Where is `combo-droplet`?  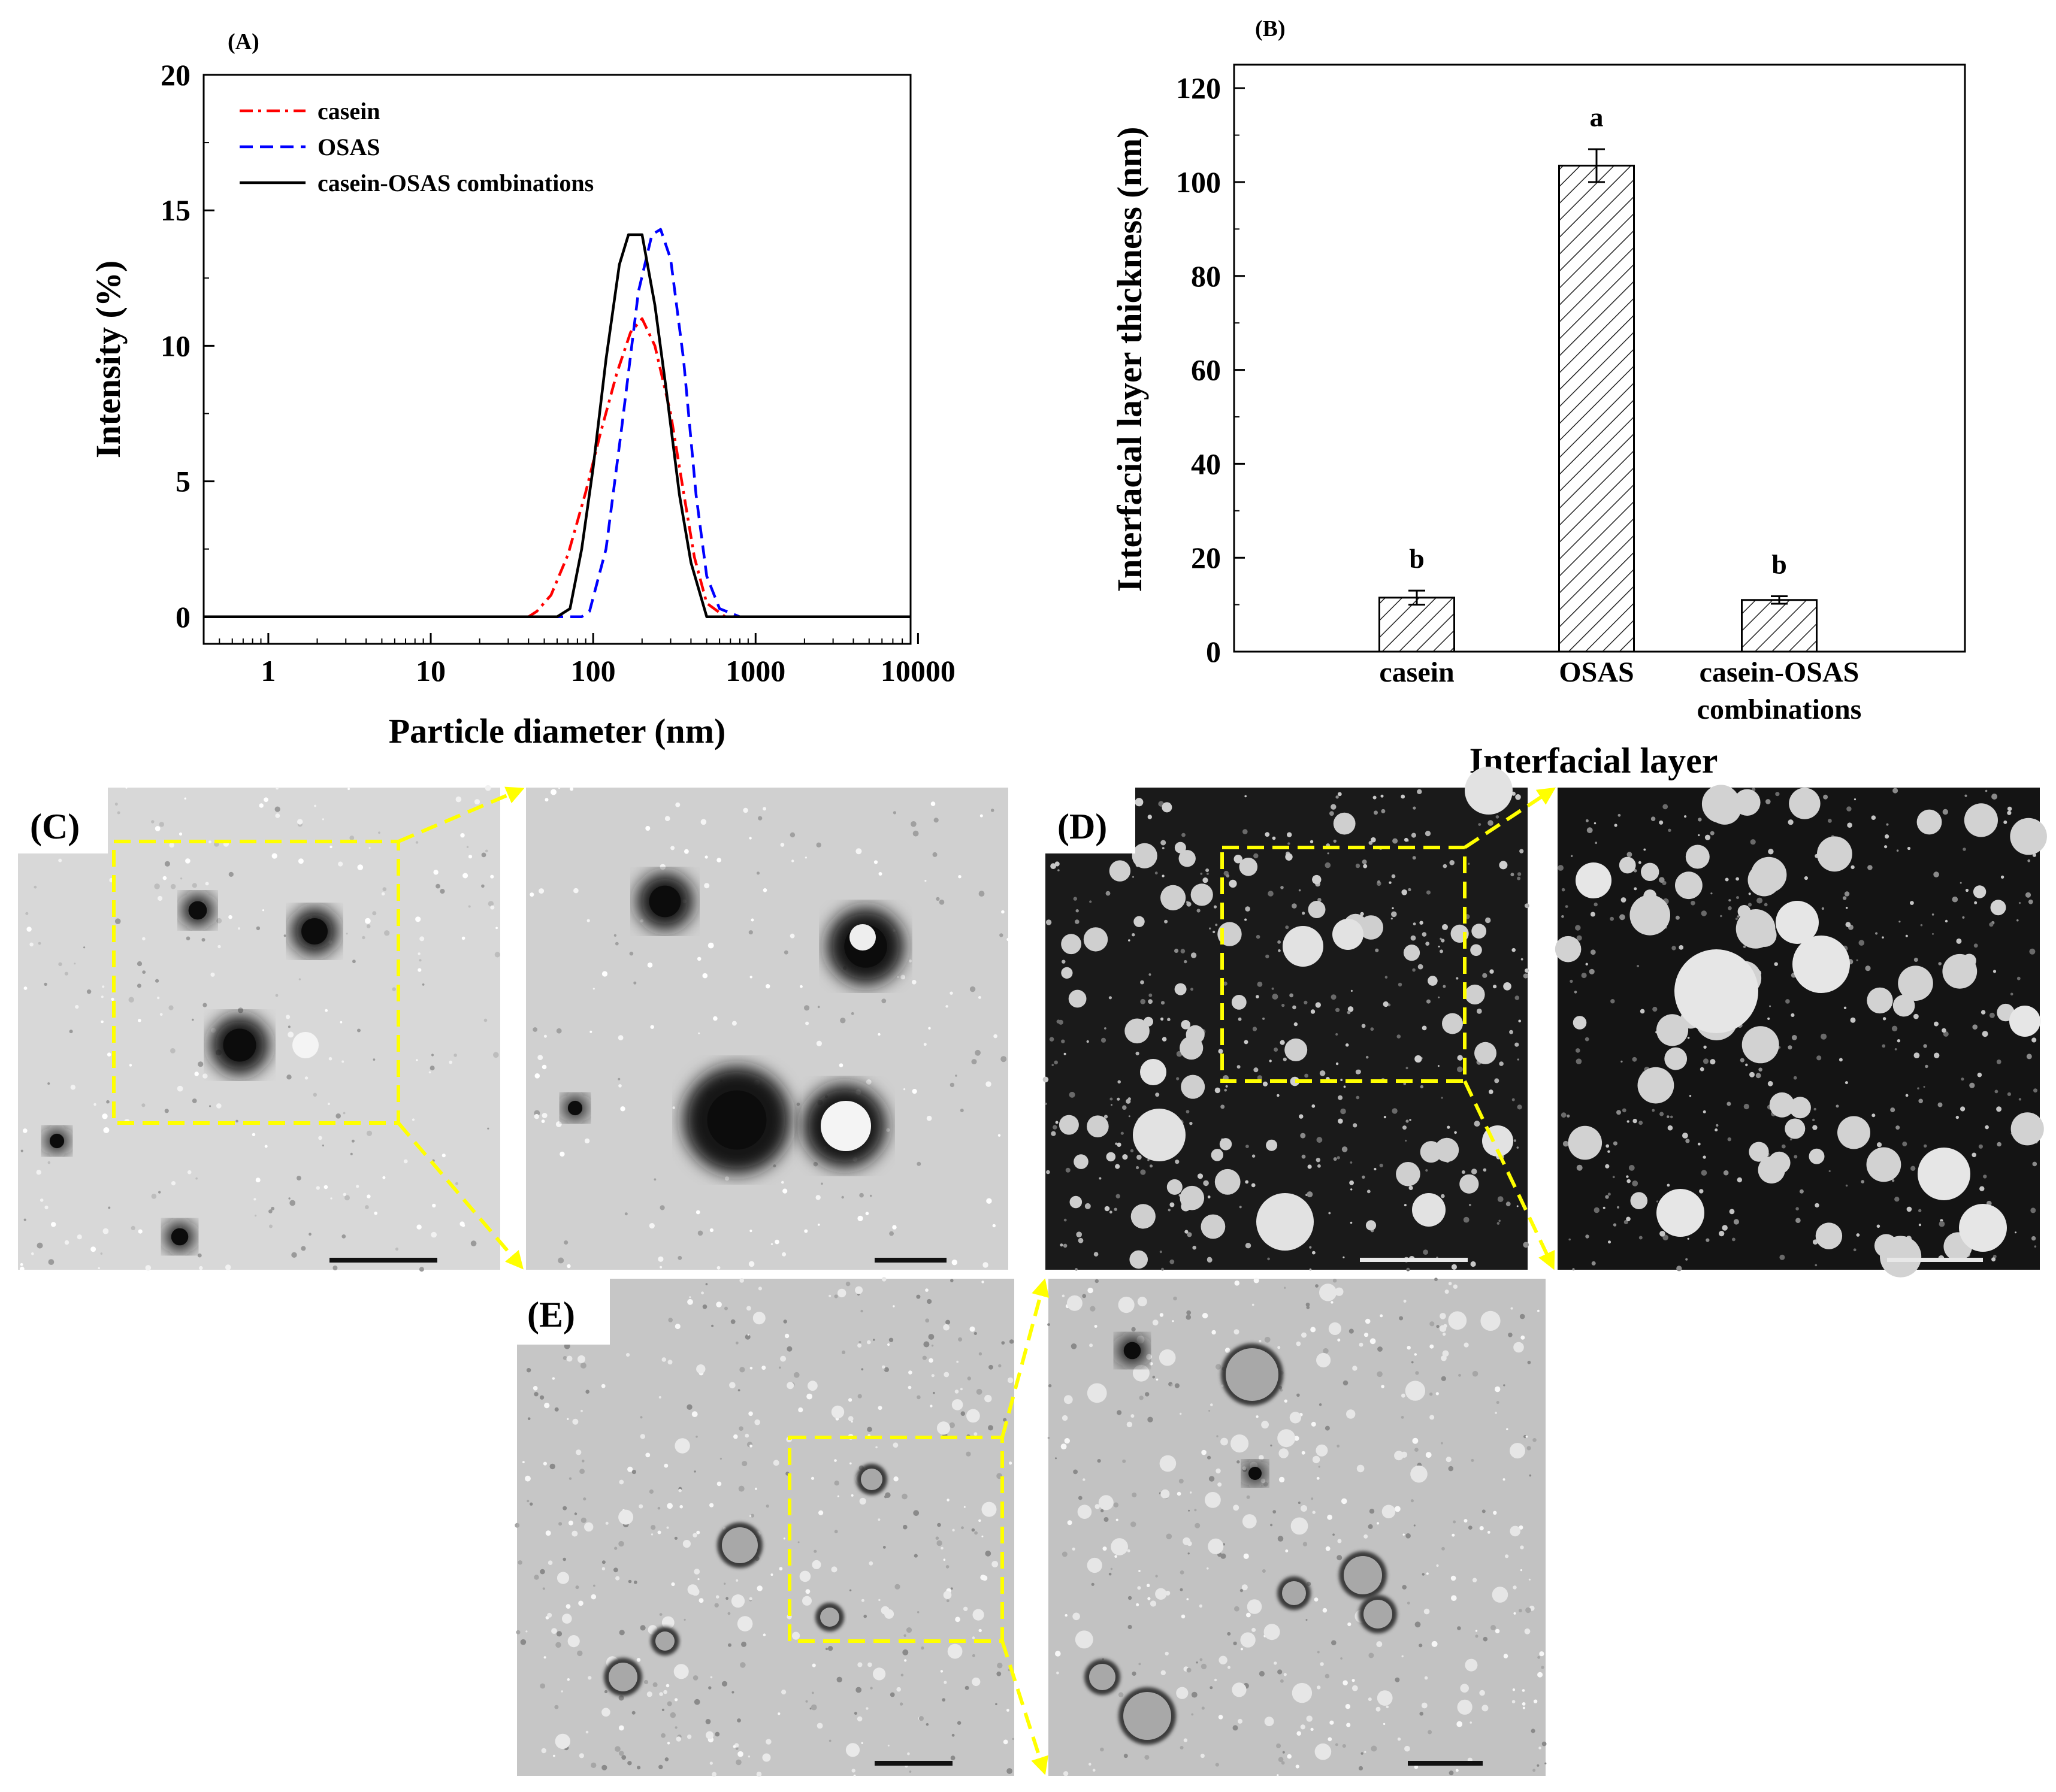
combo-droplet is located at coordinates (665, 1641).